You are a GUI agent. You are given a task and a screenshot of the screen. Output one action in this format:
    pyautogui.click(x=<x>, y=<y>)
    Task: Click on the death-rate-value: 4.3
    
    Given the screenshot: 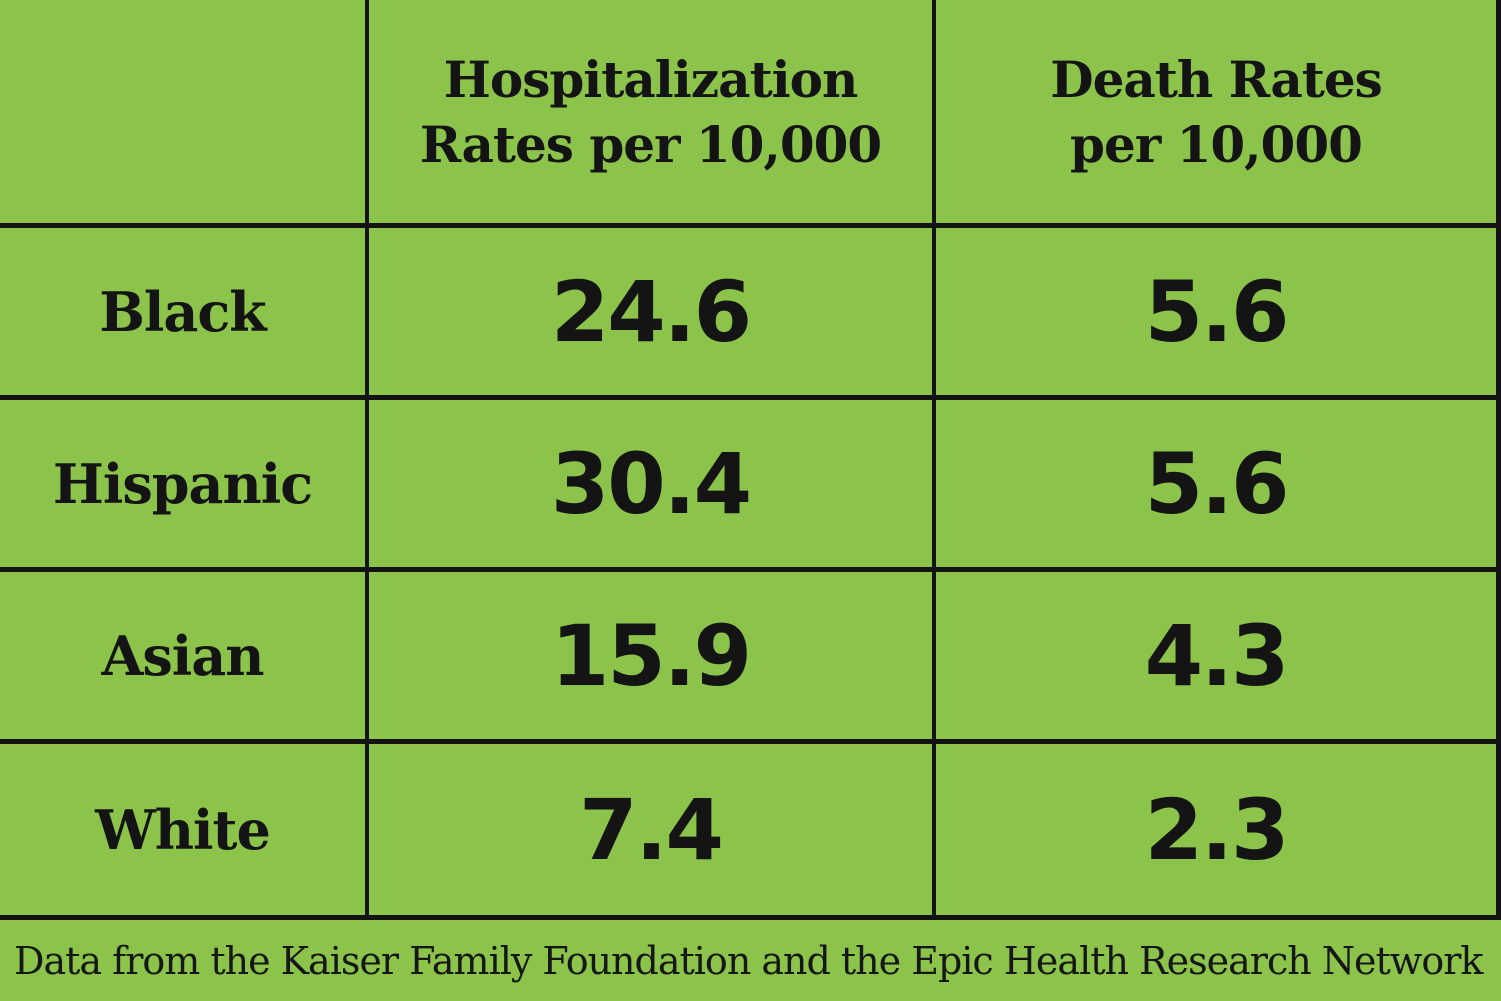 What is the action you would take?
    pyautogui.click(x=1218, y=658)
    